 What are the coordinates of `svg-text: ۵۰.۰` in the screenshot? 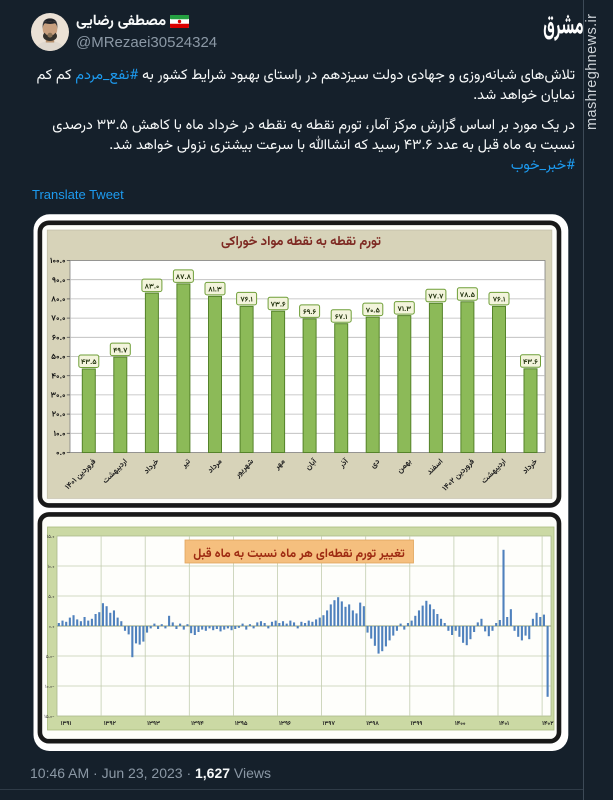 It's located at (58, 358).